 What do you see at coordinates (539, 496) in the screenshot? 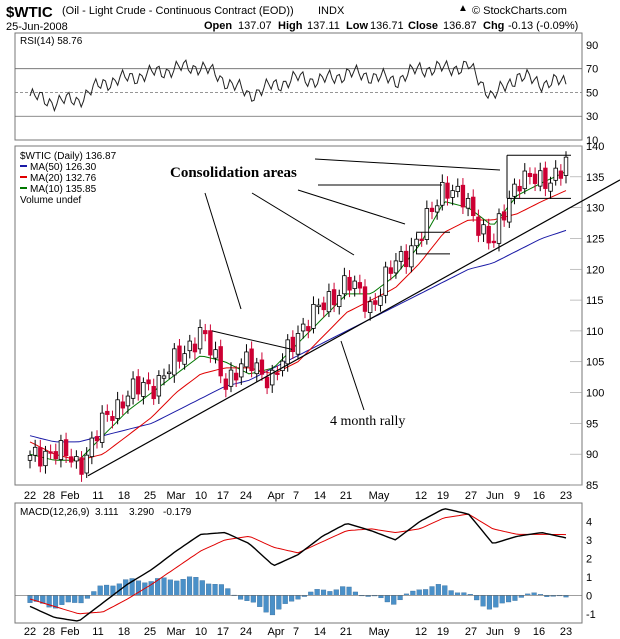
I see `price-x-tick-label: 16` at bounding box center [539, 496].